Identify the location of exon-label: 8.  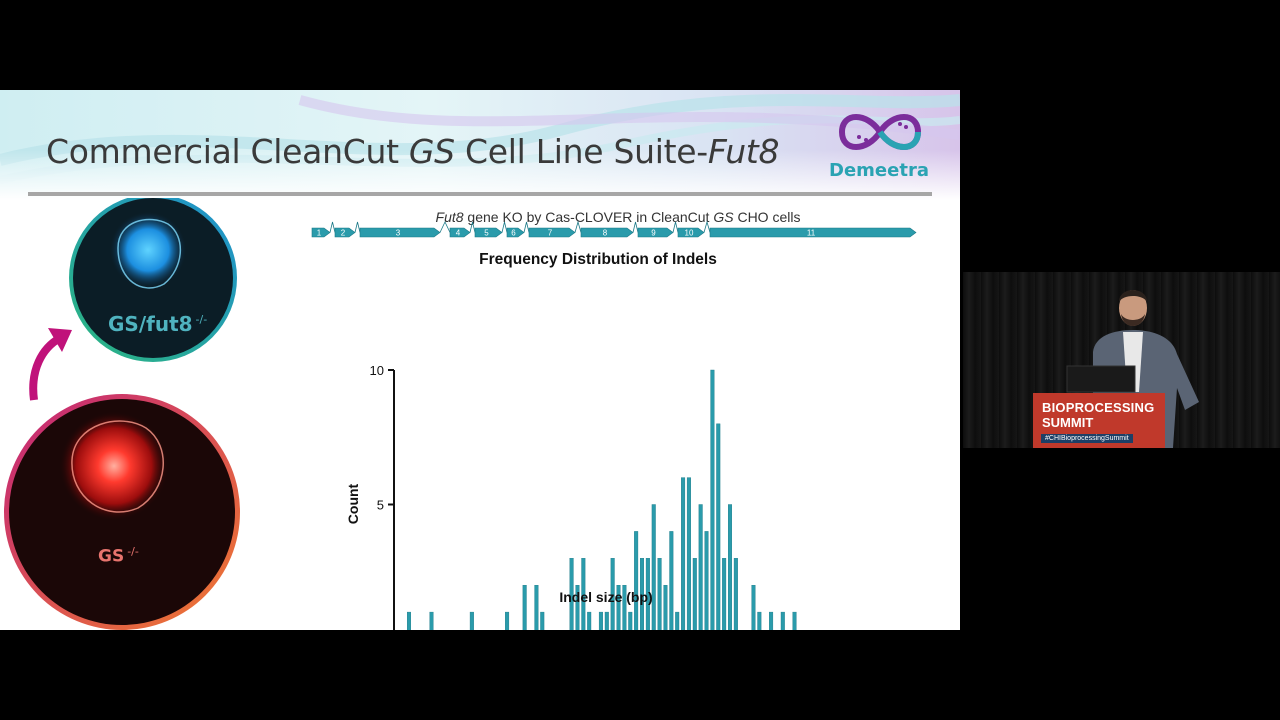
(605, 233).